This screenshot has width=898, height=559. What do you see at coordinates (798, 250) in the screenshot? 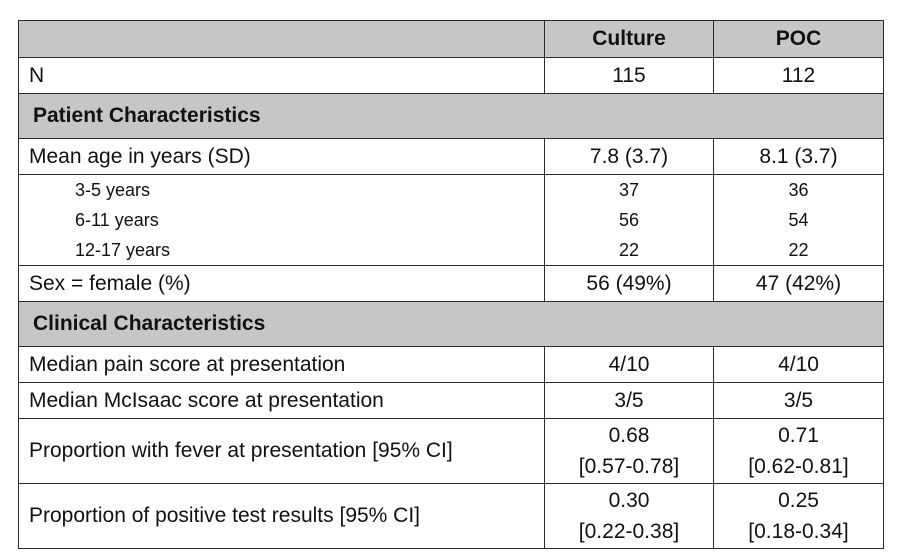
I see `age-group-poc: 22` at bounding box center [798, 250].